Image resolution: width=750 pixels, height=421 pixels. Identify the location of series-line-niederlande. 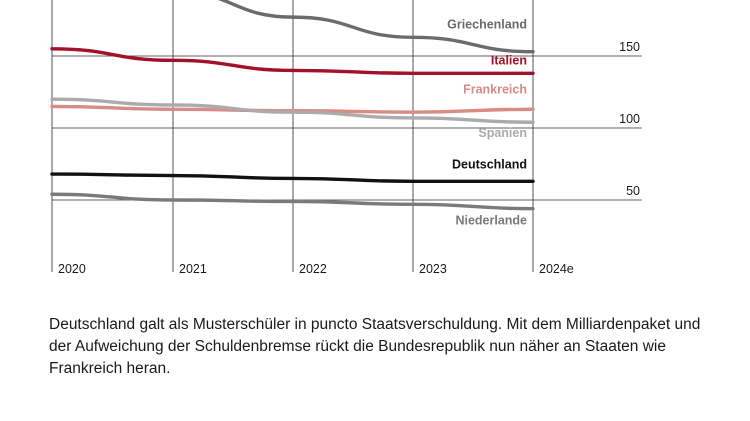
(292, 201).